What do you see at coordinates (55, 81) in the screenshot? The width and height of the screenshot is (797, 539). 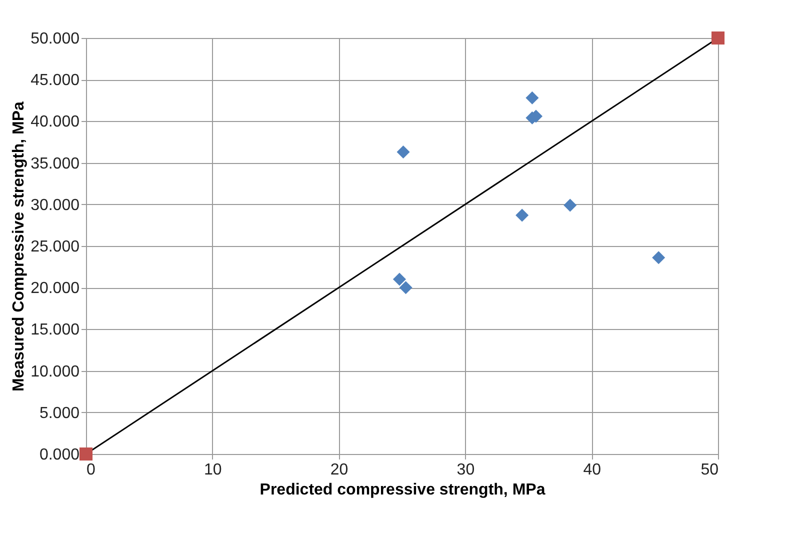 I see `y-tick-label: 45.000` at bounding box center [55, 81].